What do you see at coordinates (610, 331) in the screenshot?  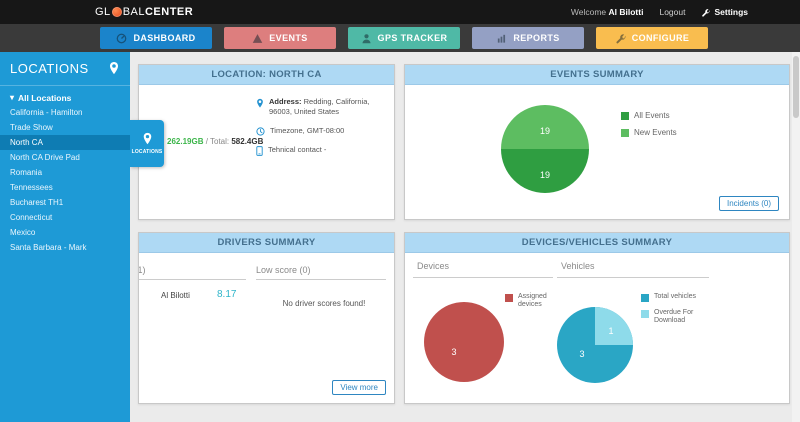 I see `overdue-value: 1` at bounding box center [610, 331].